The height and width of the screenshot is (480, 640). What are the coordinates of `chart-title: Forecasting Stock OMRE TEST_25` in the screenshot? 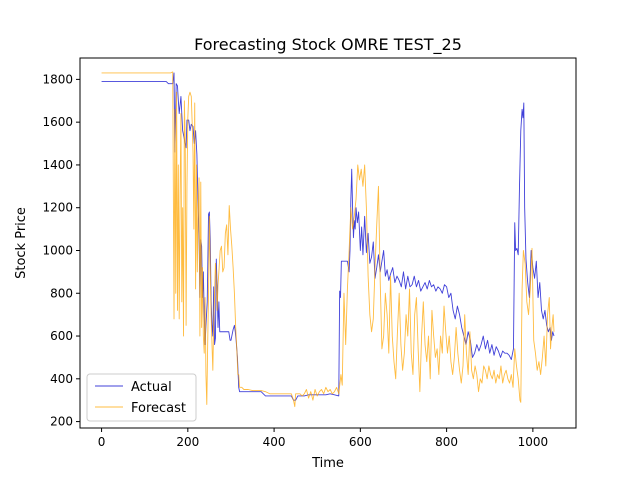 It's located at (328, 45).